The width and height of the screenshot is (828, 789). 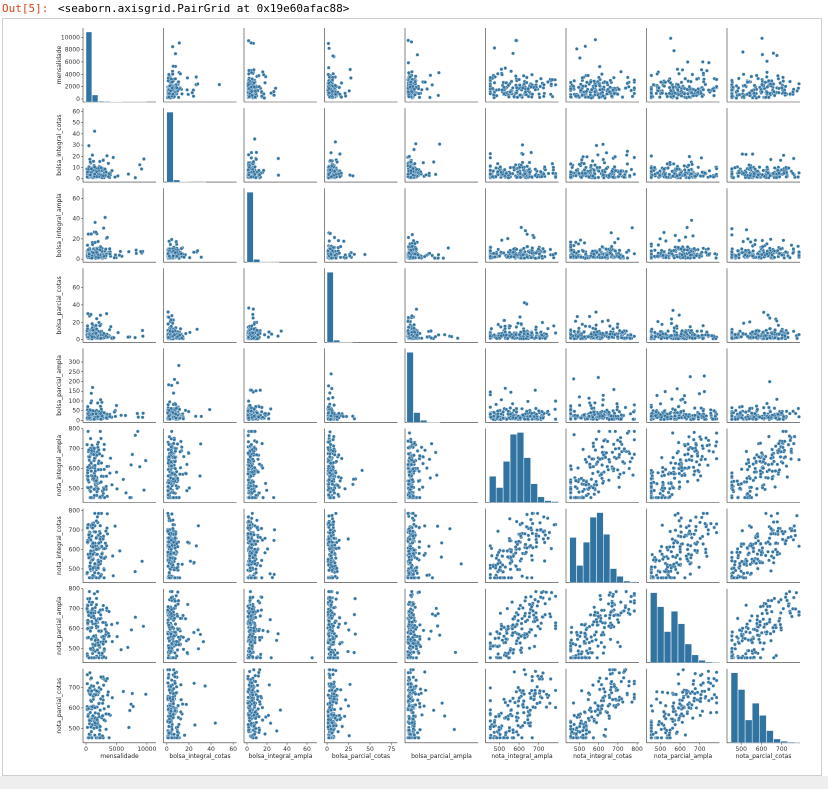 What do you see at coordinates (361, 225) in the screenshot?
I see `panel-bolsa_integral_ampla-vs-bolsa_parcial_cotas` at bounding box center [361, 225].